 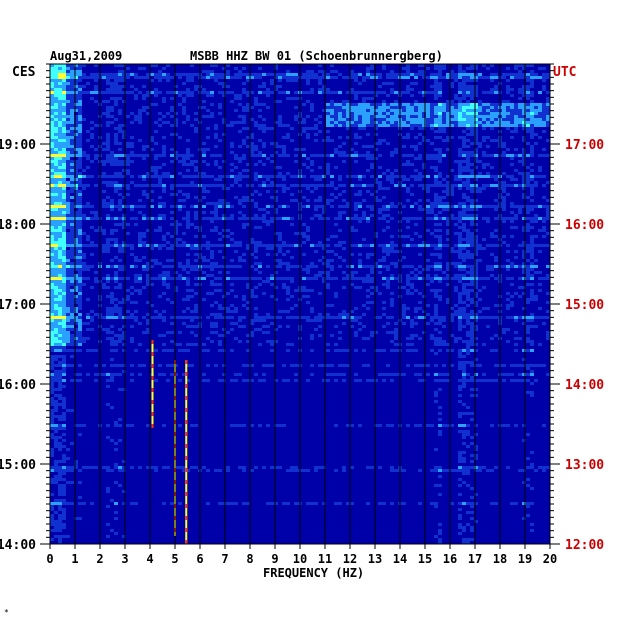 What do you see at coordinates (316, 56) in the screenshot?
I see `chart-station-title: MSBB HHZ BW 01 (Schoenbrunnergberg)` at bounding box center [316, 56].